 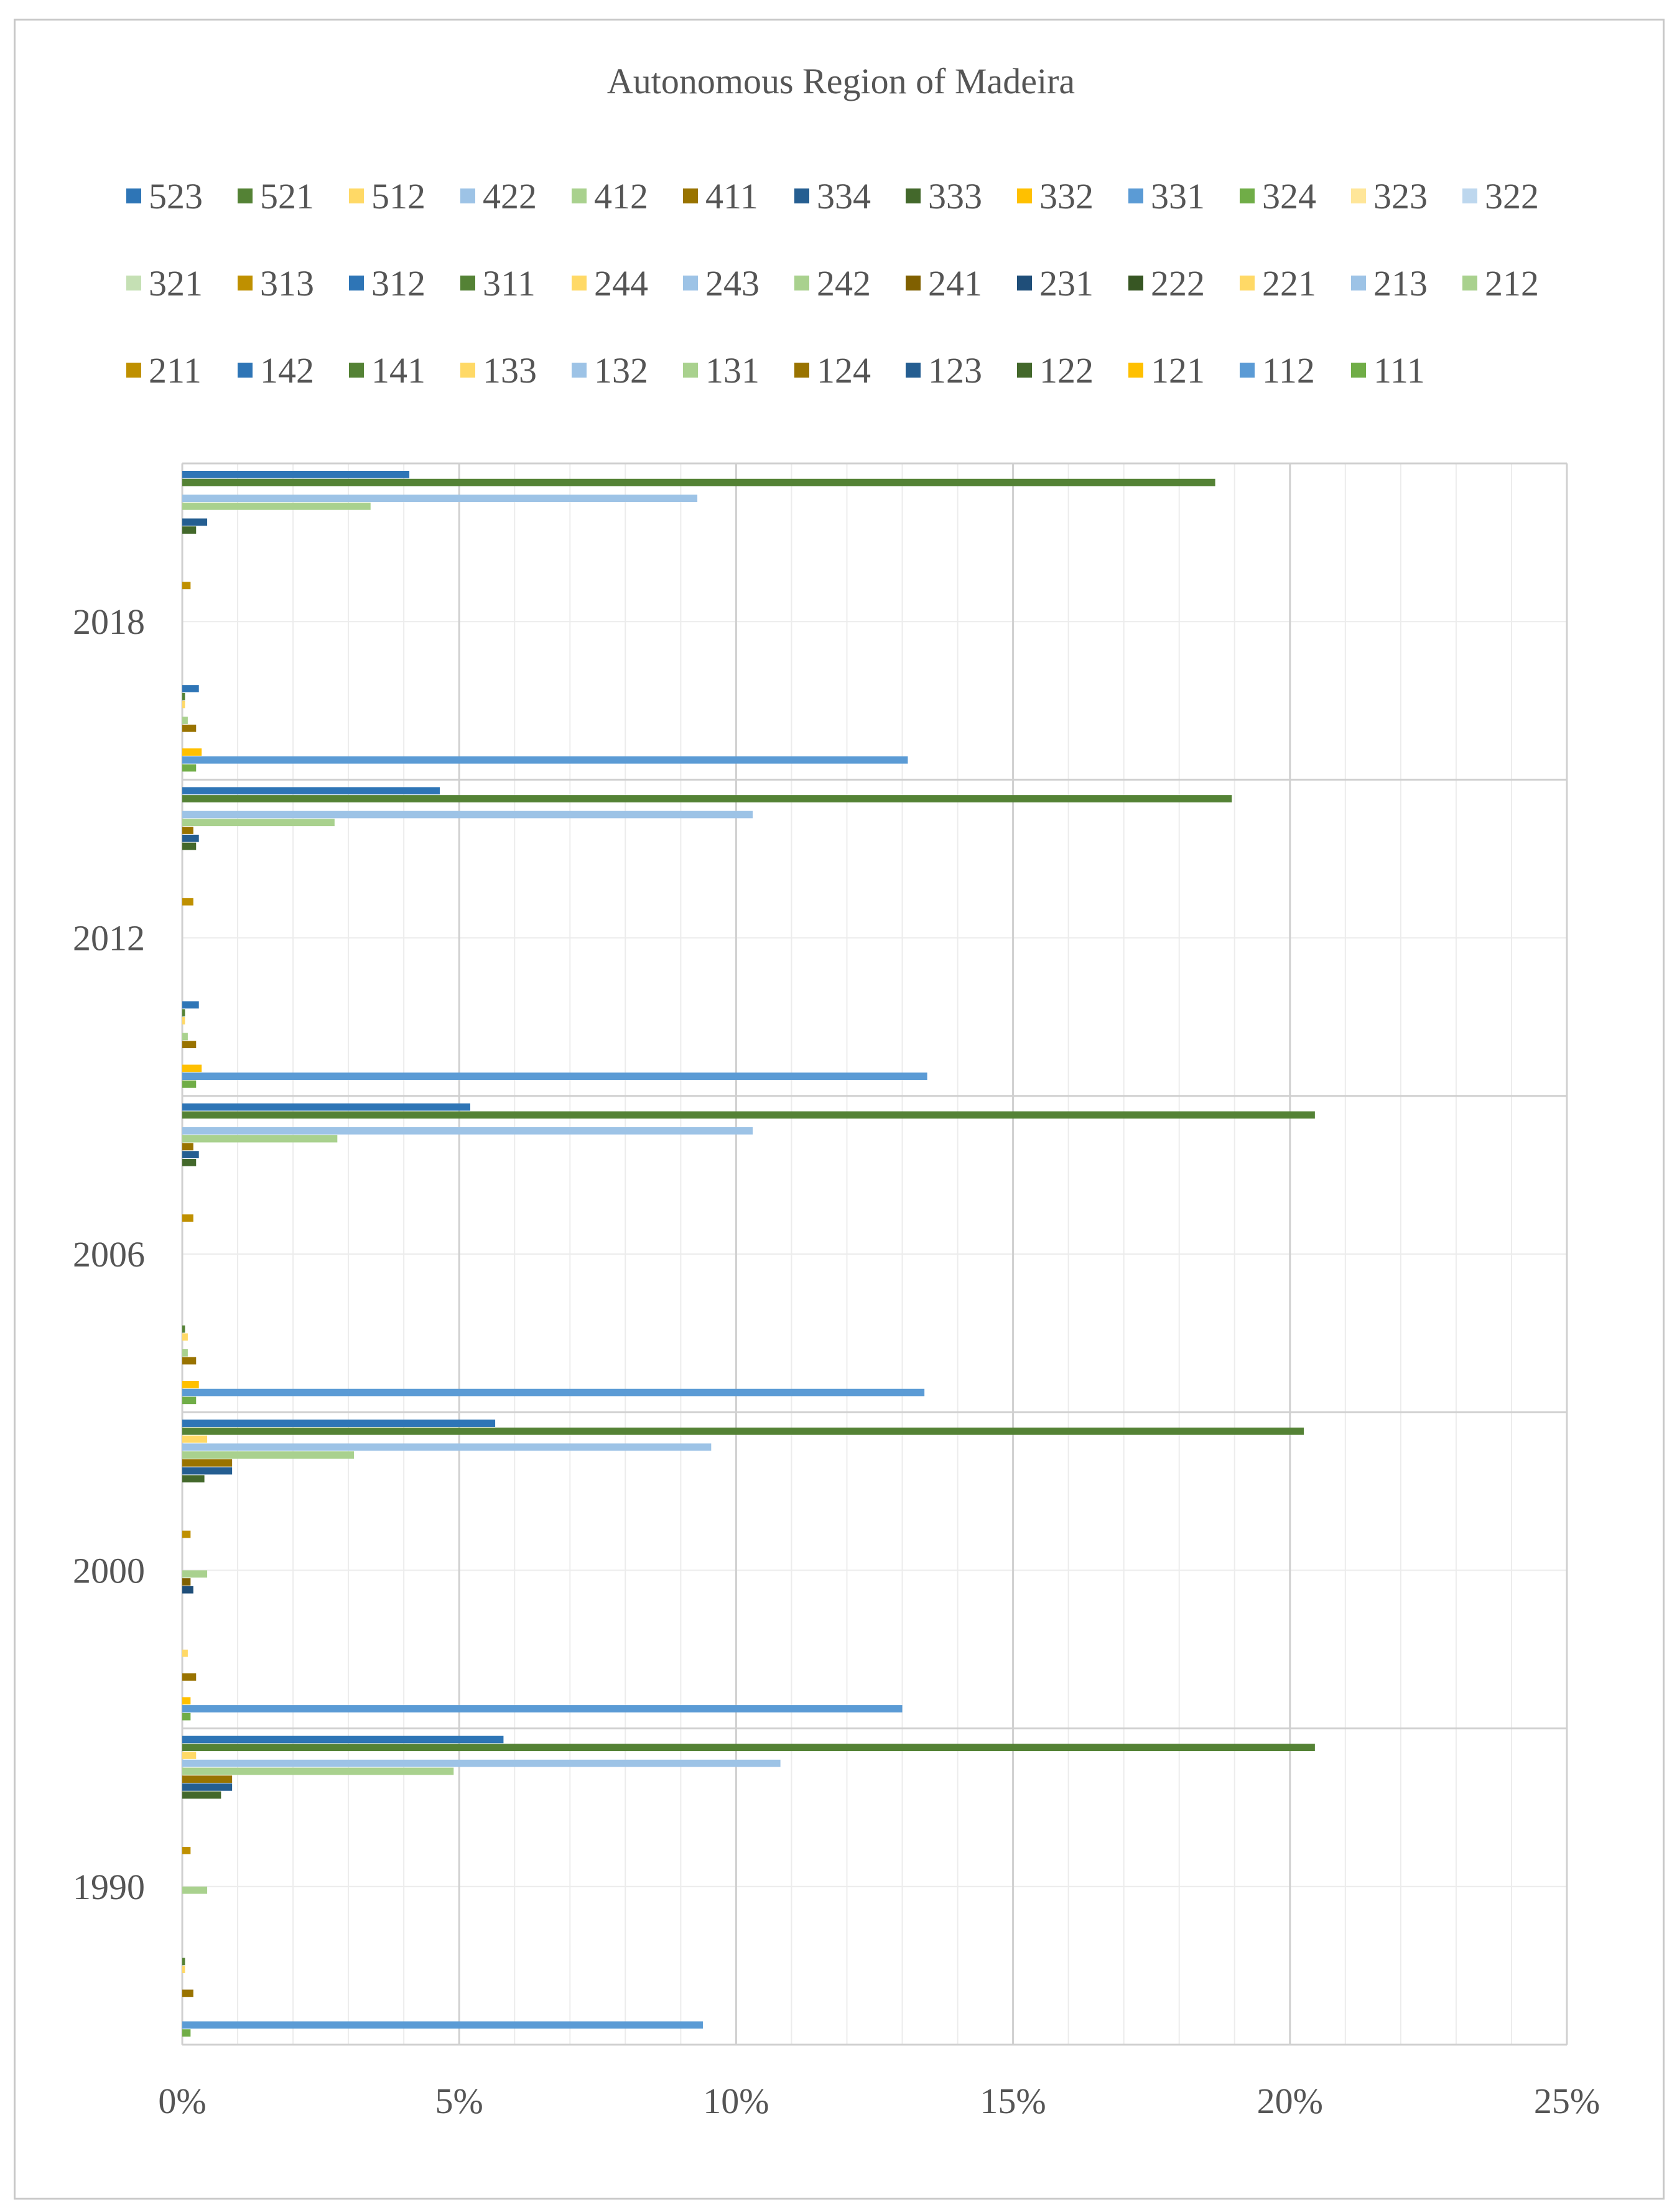 I want to click on legend-item-131: 131, so click(x=721, y=370).